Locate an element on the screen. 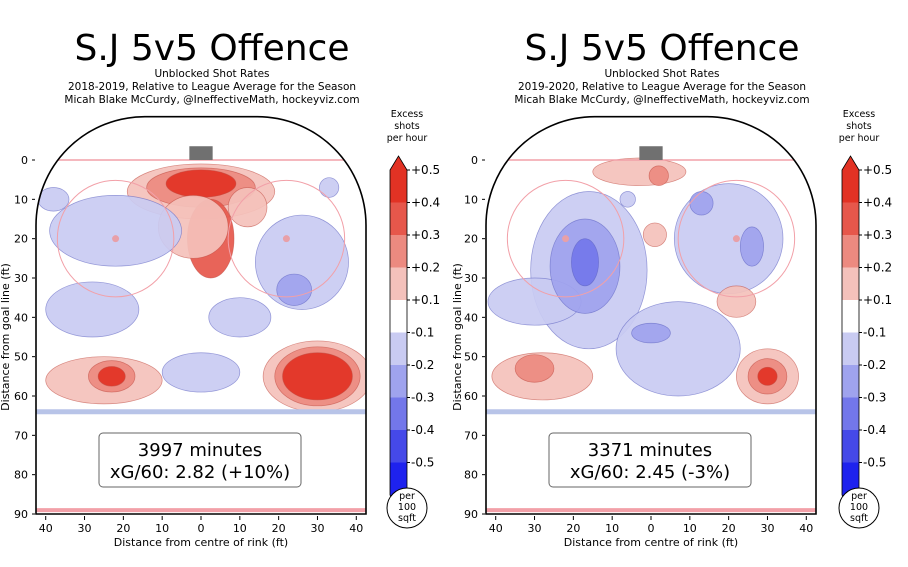 Image resolution: width=908 pixels, height=567 pixels. faceoff-circle is located at coordinates (286, 238).